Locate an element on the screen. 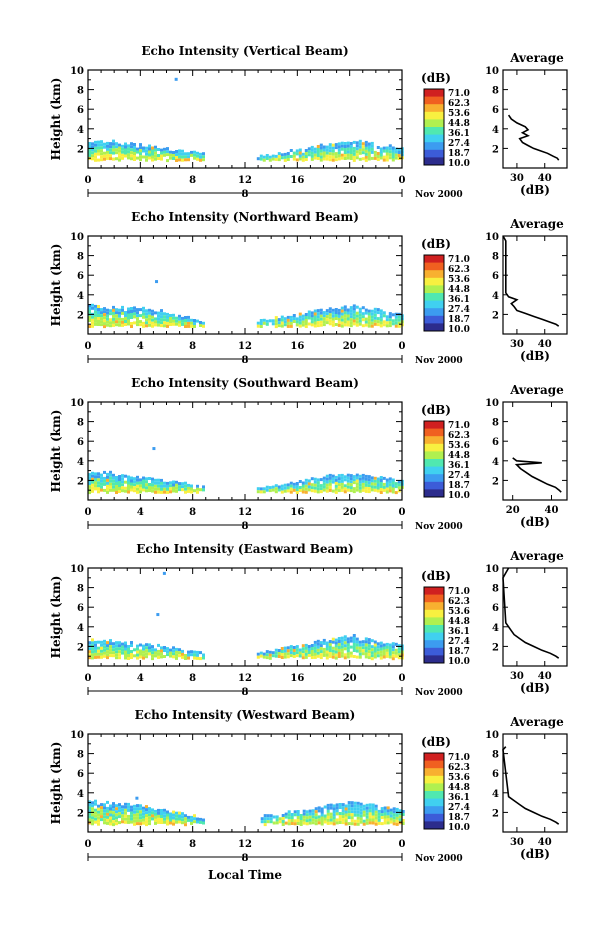 Image resolution: width=616 pixels, height=929 pixels. colorbar-tick-label: 27.4 is located at coordinates (459, 310).